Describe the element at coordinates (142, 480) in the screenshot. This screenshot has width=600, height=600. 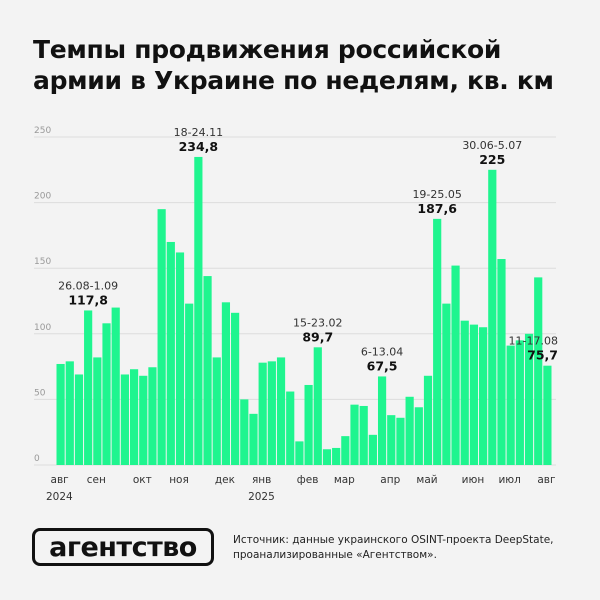
I see `x-tick-label: окт` at that location.